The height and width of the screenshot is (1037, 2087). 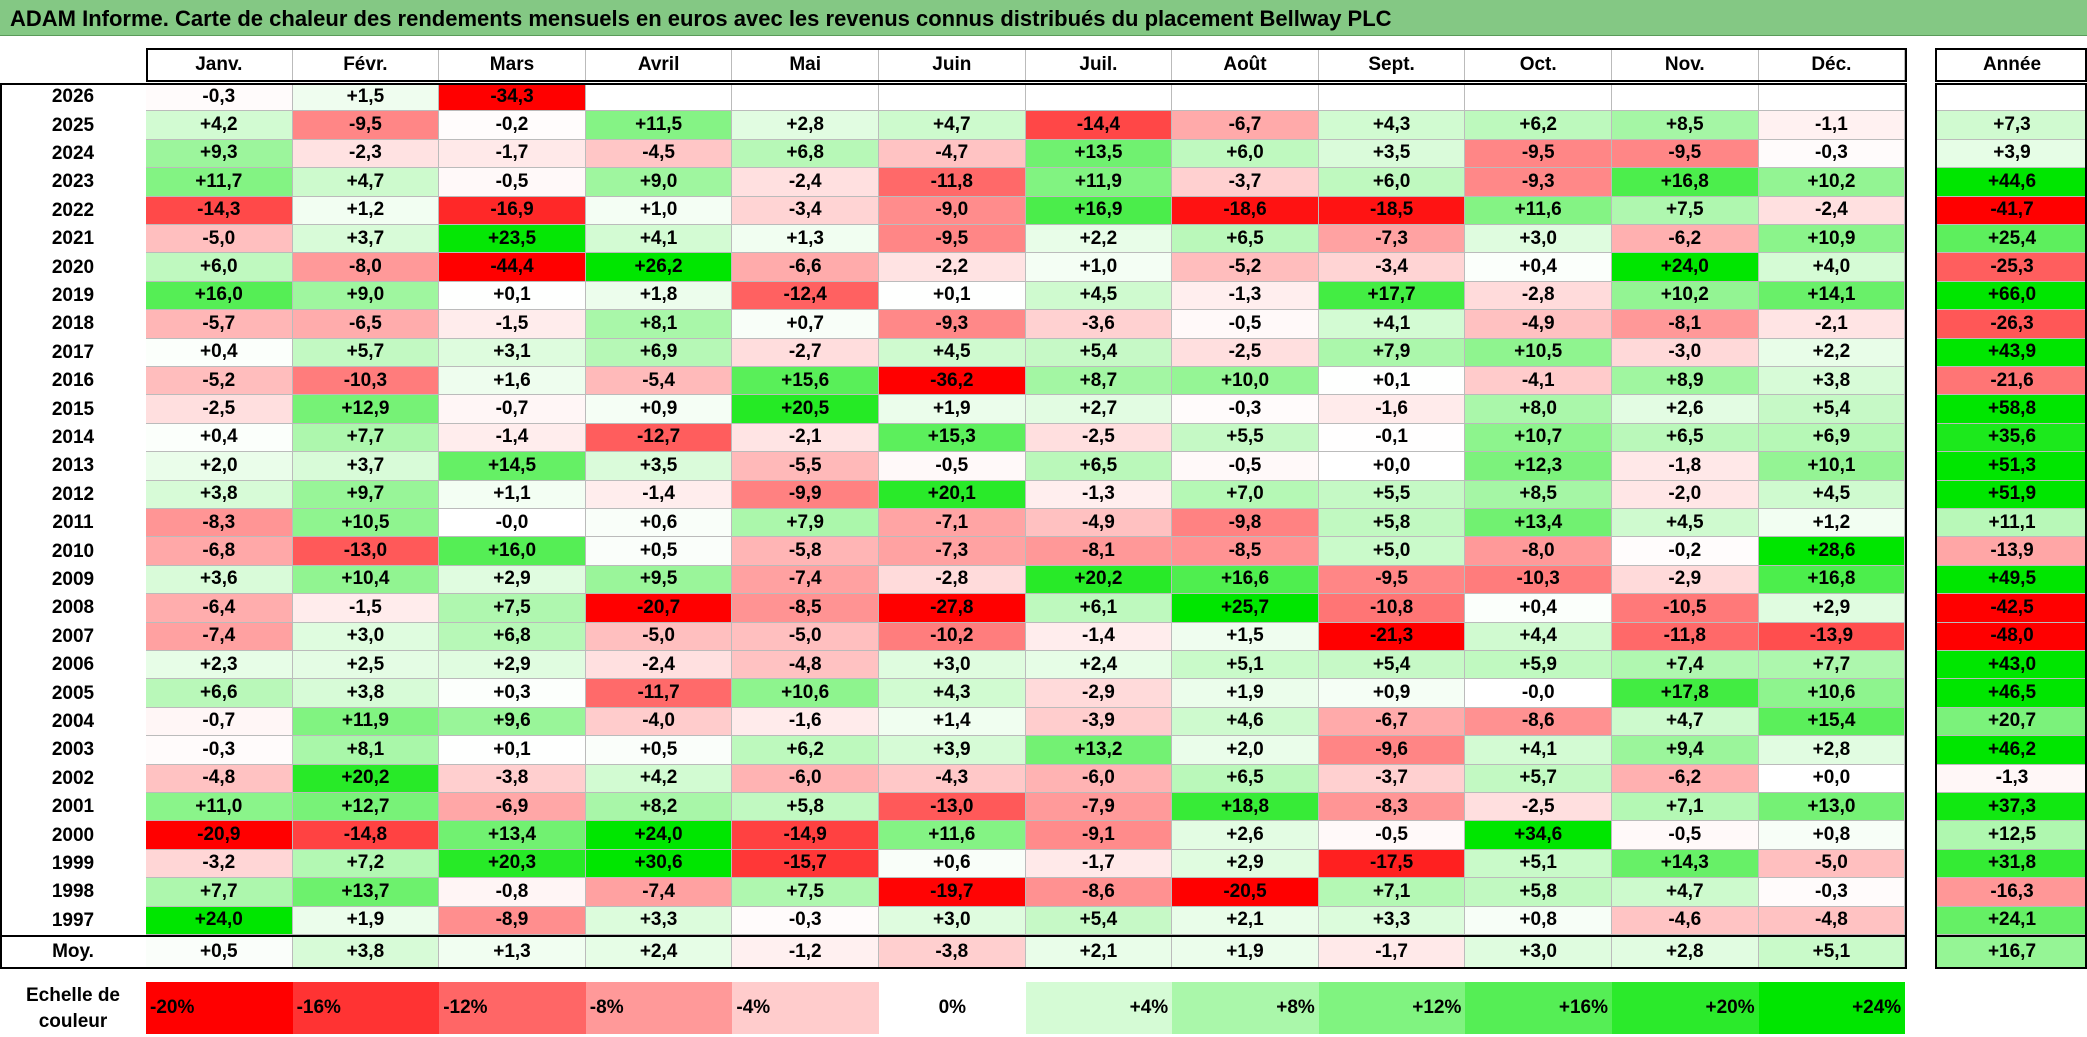 What do you see at coordinates (73, 352) in the screenshot?
I see `year-label: 2017` at bounding box center [73, 352].